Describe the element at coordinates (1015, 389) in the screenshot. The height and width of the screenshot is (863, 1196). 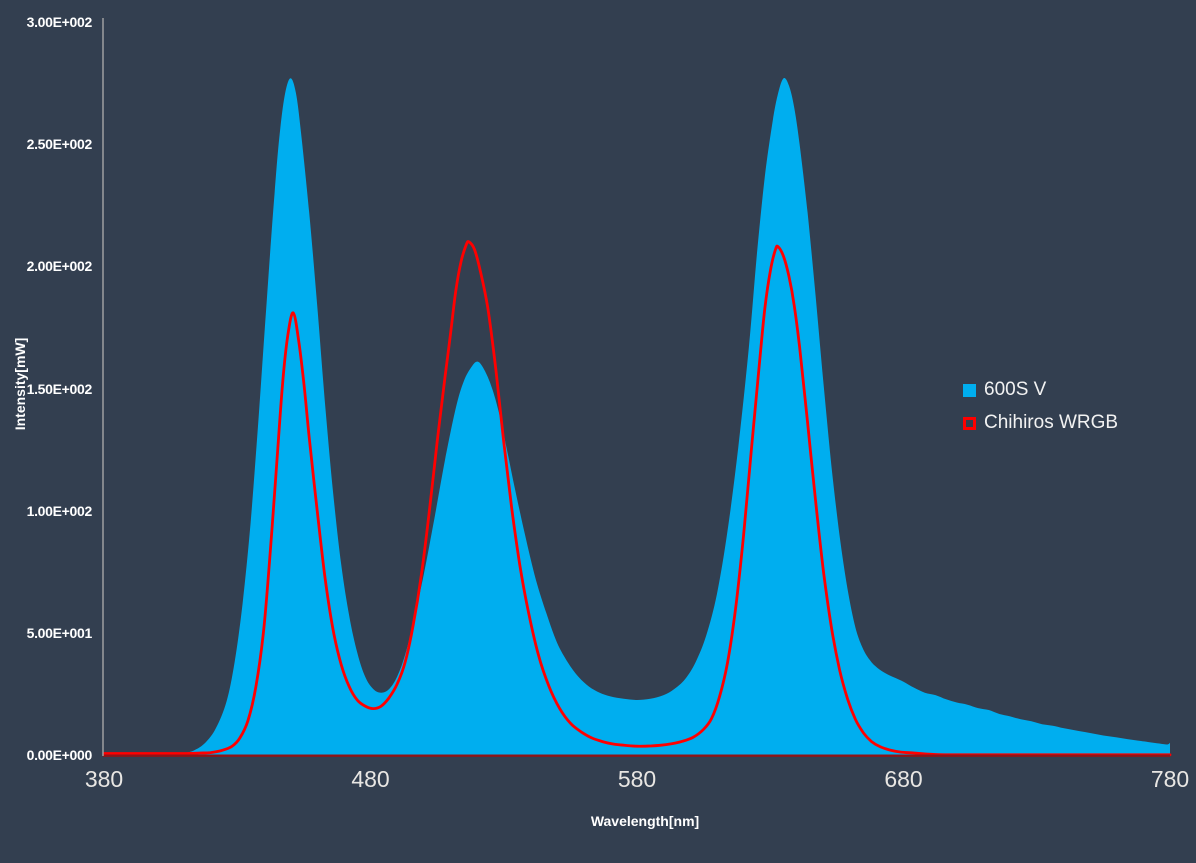
I see `legend-label-600s-v: 600S V` at that location.